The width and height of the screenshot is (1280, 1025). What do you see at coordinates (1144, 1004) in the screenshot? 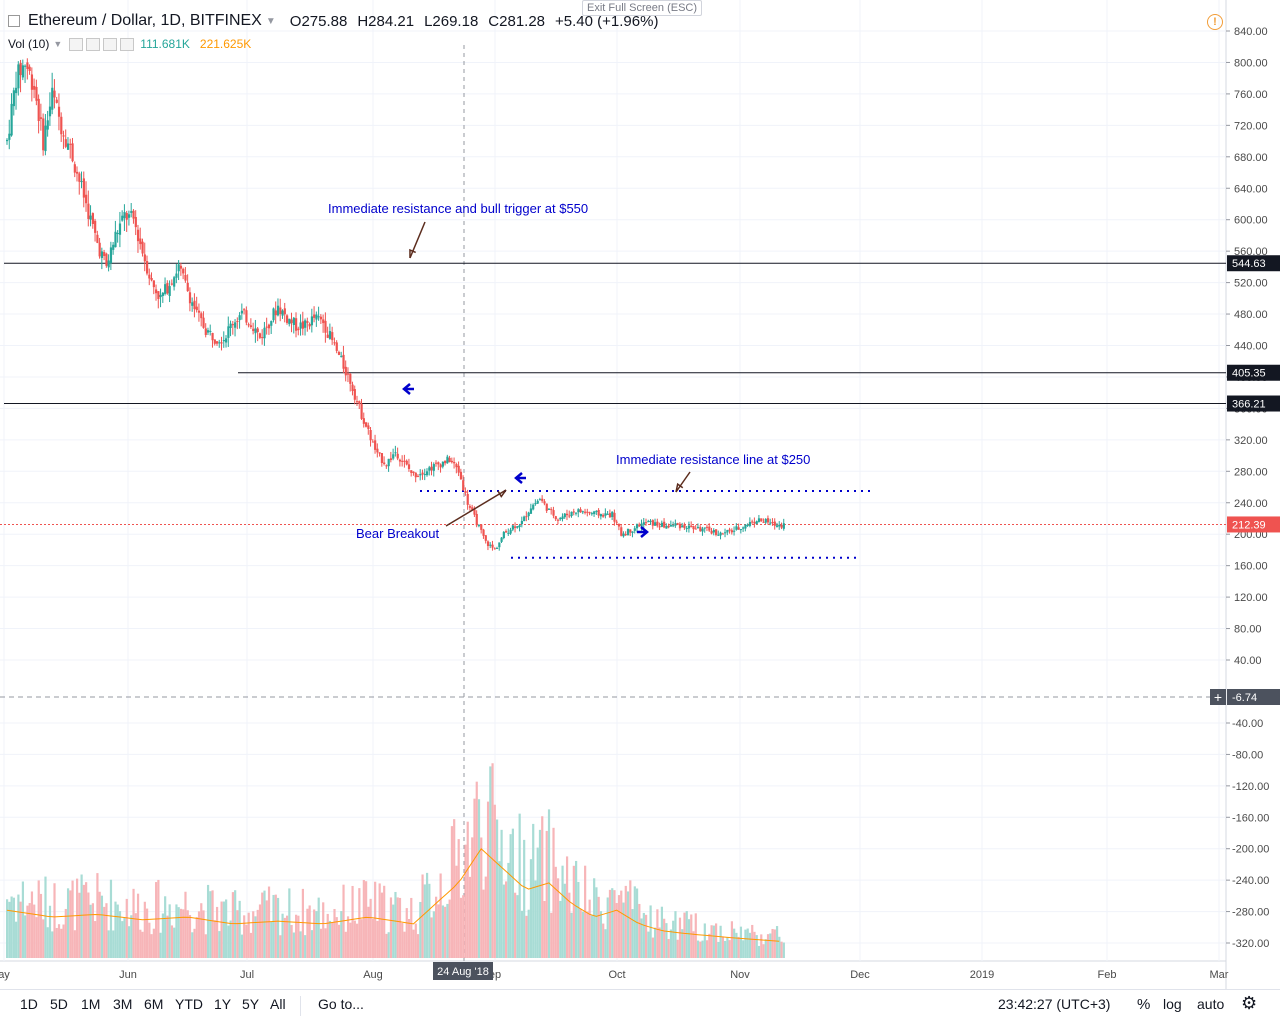
I see `percent-toggle: %` at bounding box center [1144, 1004].